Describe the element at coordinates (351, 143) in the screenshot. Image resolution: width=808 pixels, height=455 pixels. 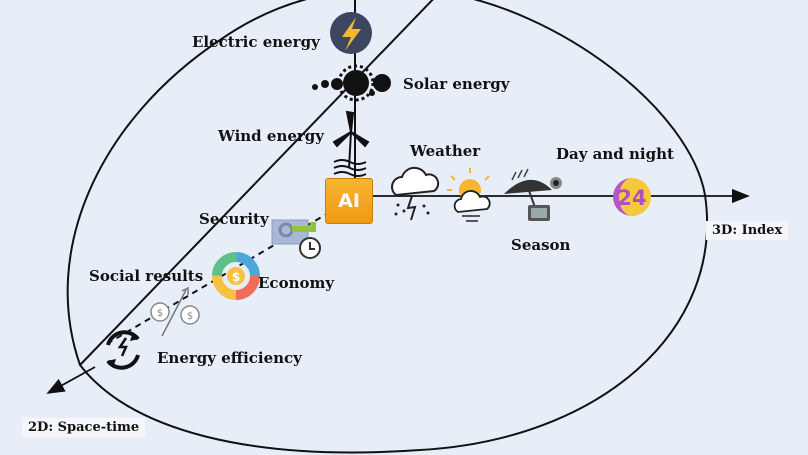
I see `wind-turbine-icon` at that location.